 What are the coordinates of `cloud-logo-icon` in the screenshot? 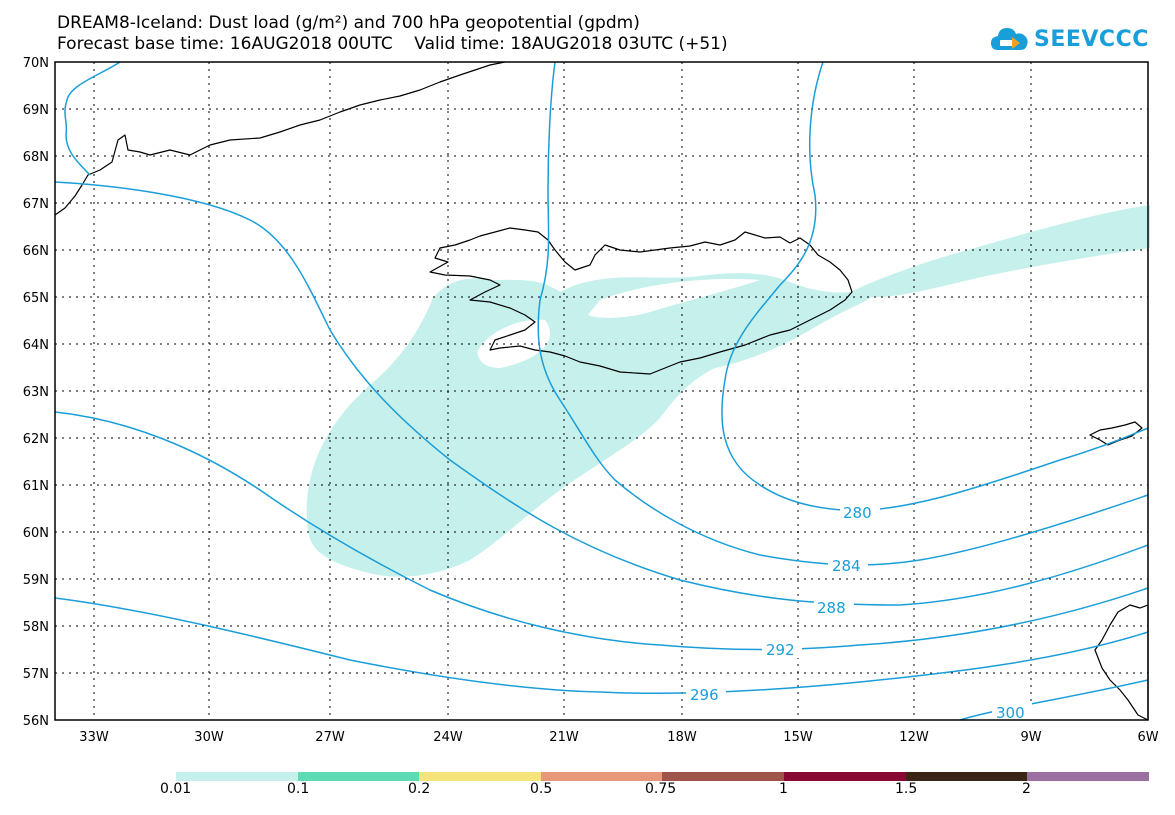 It's located at (1009, 39).